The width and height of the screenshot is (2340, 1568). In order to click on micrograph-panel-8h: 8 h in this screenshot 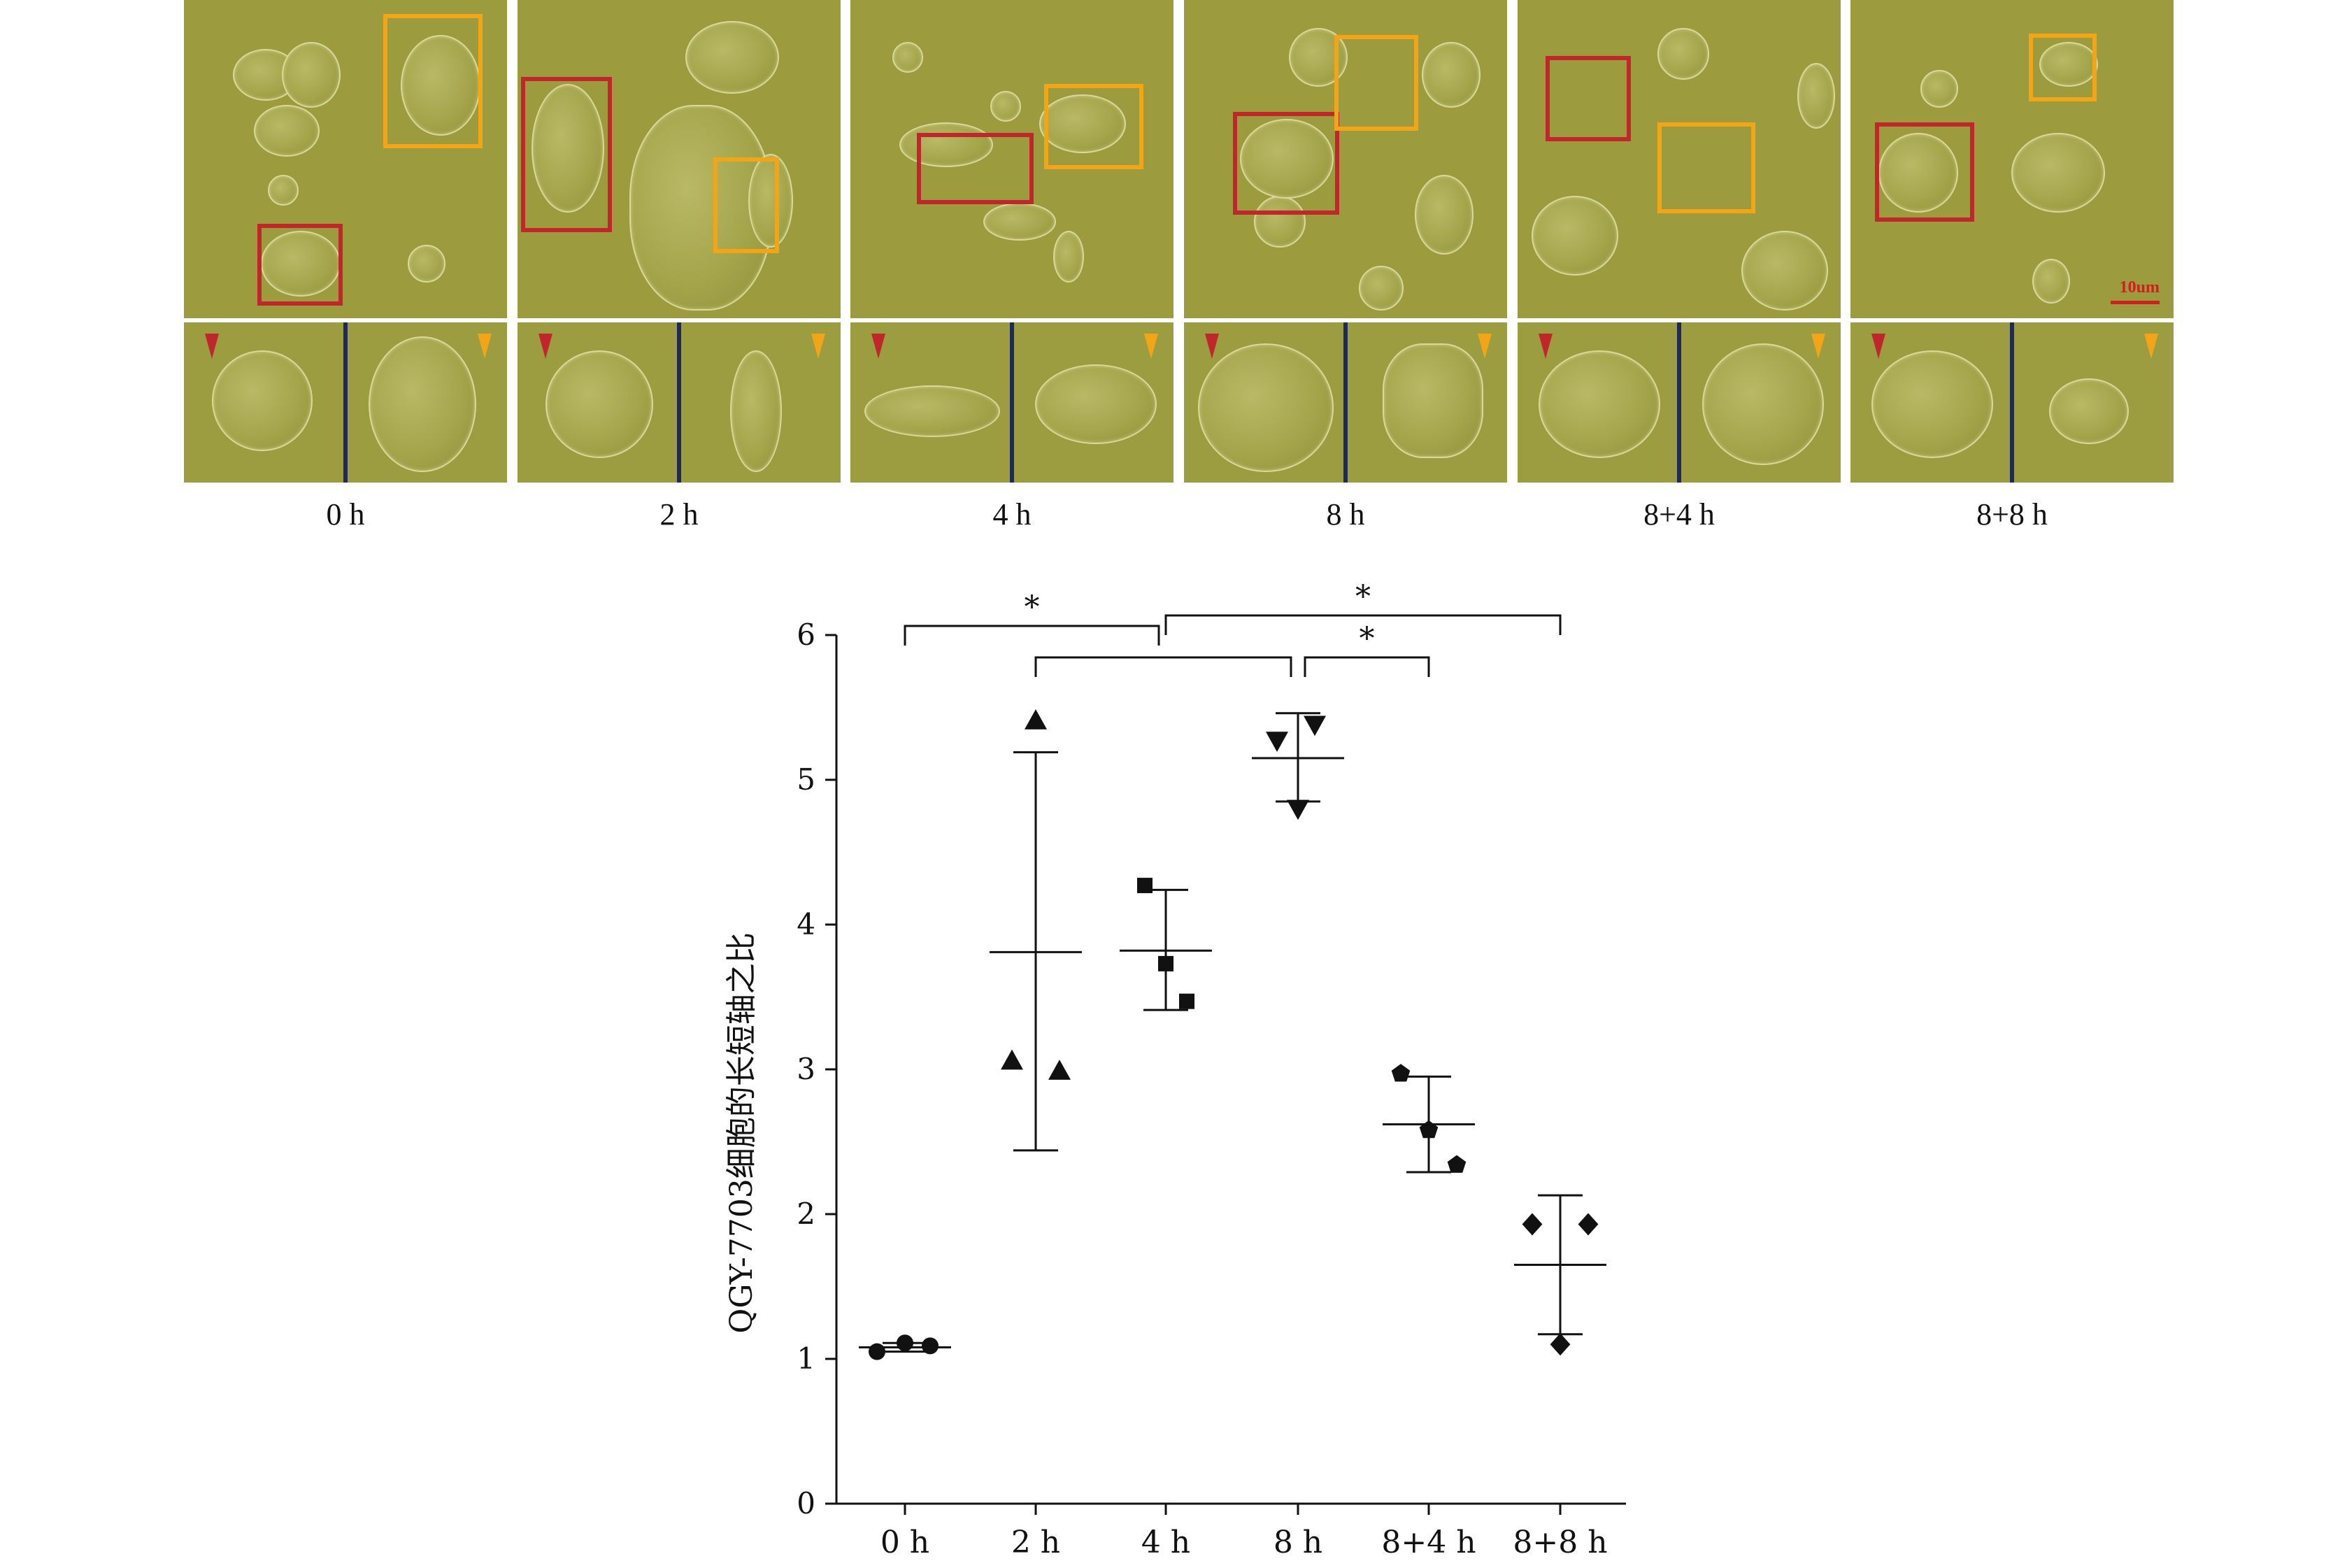, I will do `click(1345, 266)`.